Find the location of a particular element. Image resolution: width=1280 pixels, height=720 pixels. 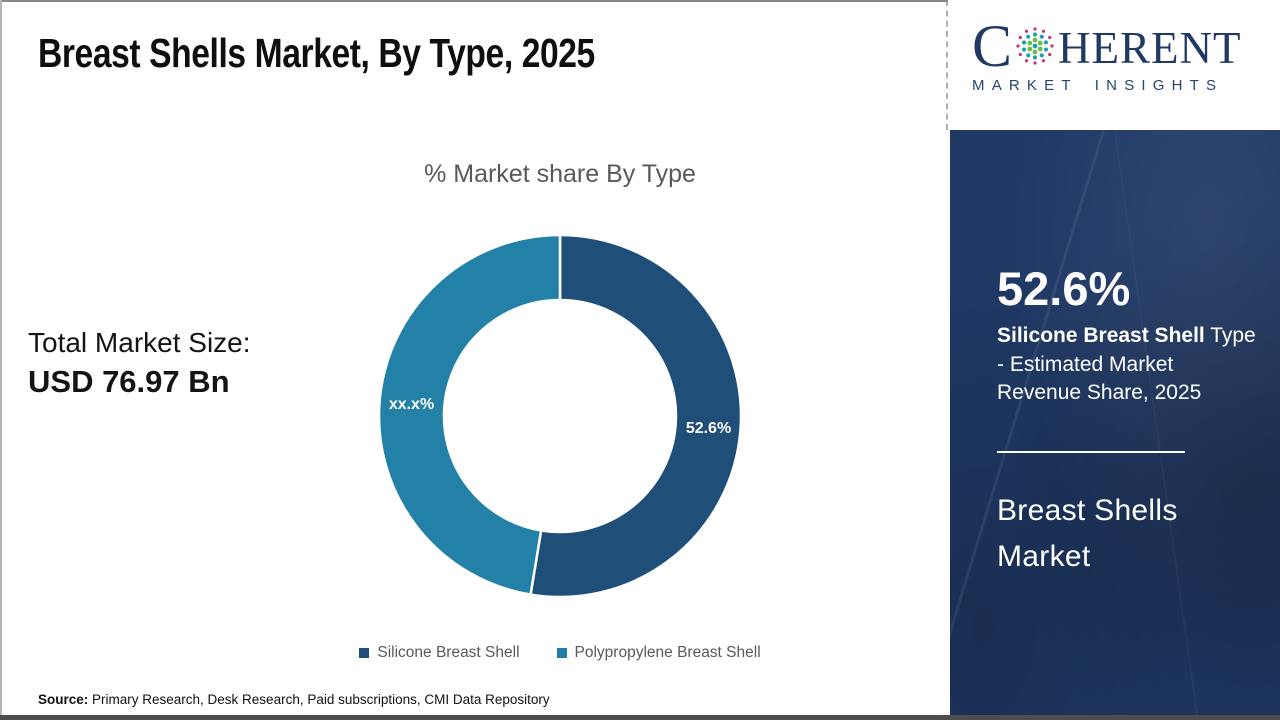

stat-line-3: Revenue Share, 2025 is located at coordinates (1099, 392).